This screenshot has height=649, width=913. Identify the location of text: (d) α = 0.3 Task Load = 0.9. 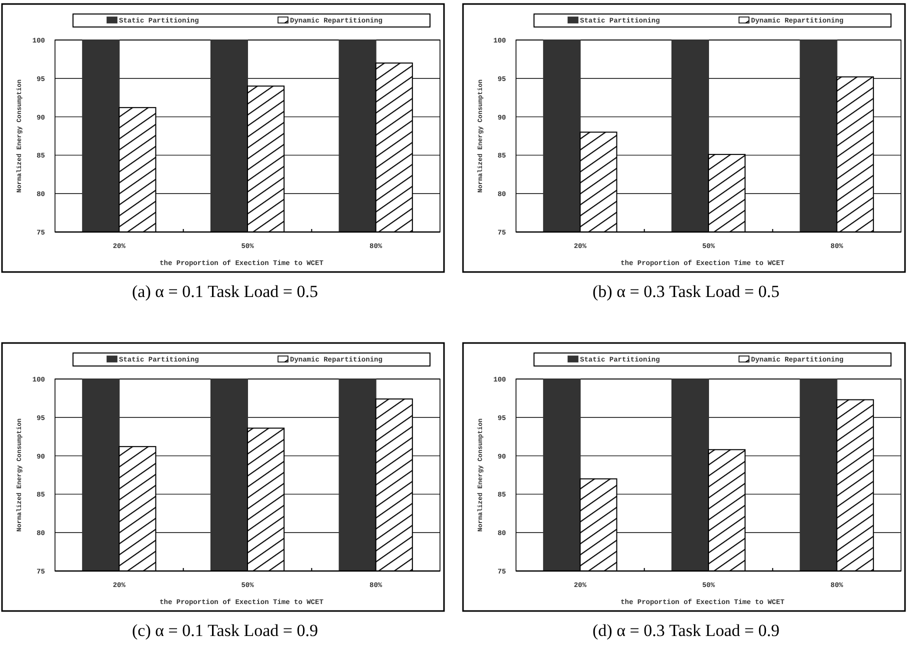
(686, 630).